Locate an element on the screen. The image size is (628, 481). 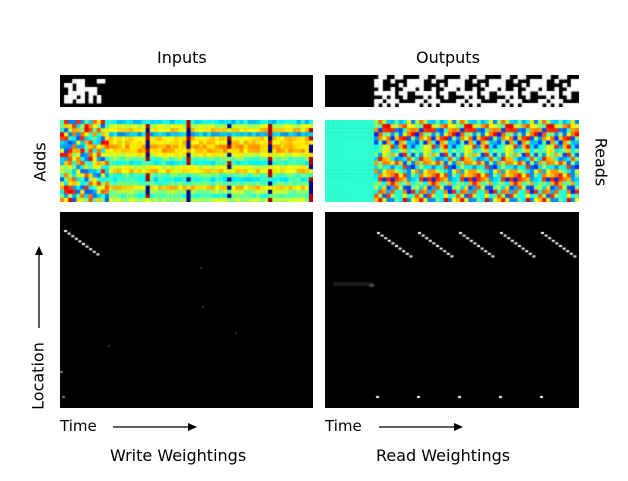
inputs-bit-strip is located at coordinates (186, 91).